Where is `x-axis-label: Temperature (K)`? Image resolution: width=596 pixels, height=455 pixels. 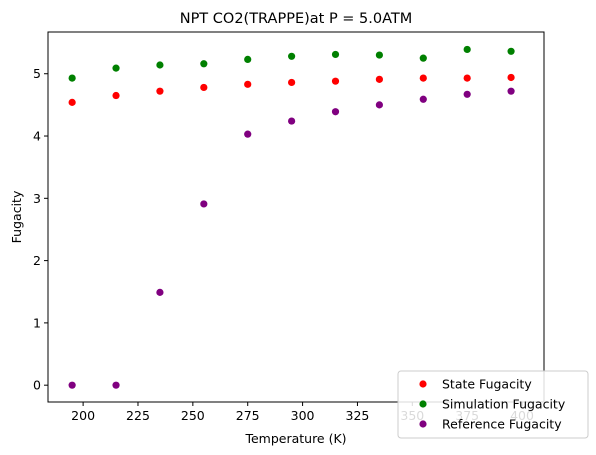 x-axis-label: Temperature (K) is located at coordinates (295, 438).